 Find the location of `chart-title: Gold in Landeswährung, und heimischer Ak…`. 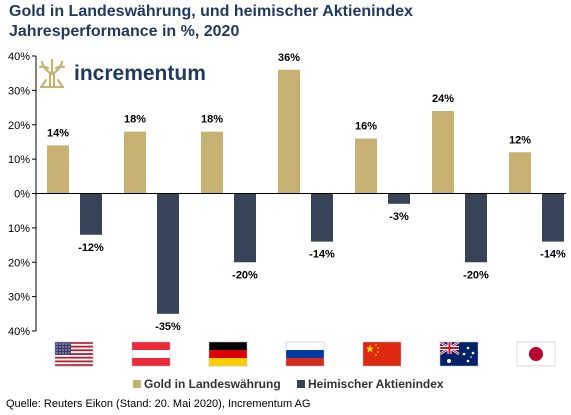

chart-title: Gold in Landeswährung, und heimischer Ak… is located at coordinates (289, 22).